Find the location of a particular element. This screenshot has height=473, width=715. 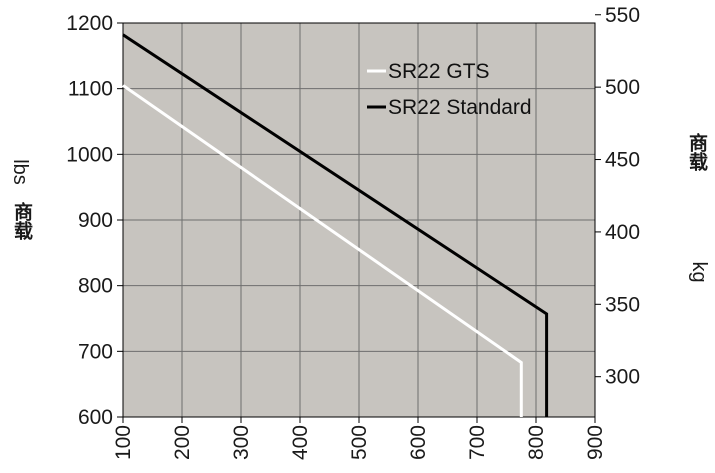

x-tick-label: 400 is located at coordinates (300, 442).